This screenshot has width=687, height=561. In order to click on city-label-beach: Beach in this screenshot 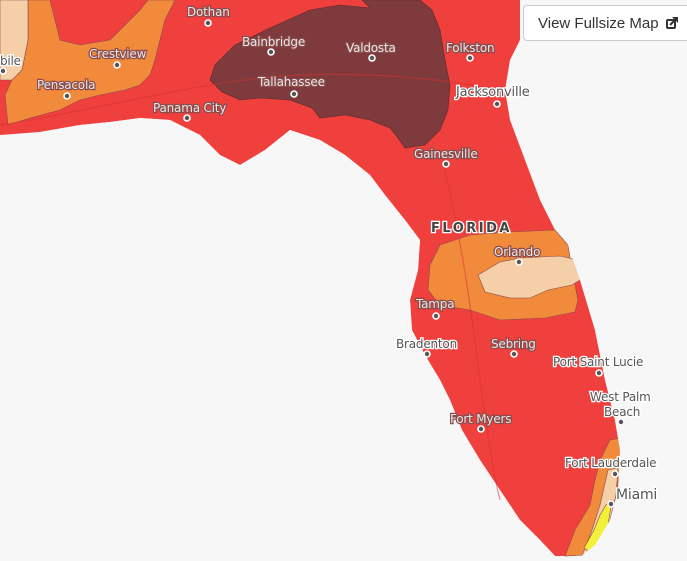, I will do `click(622, 412)`.